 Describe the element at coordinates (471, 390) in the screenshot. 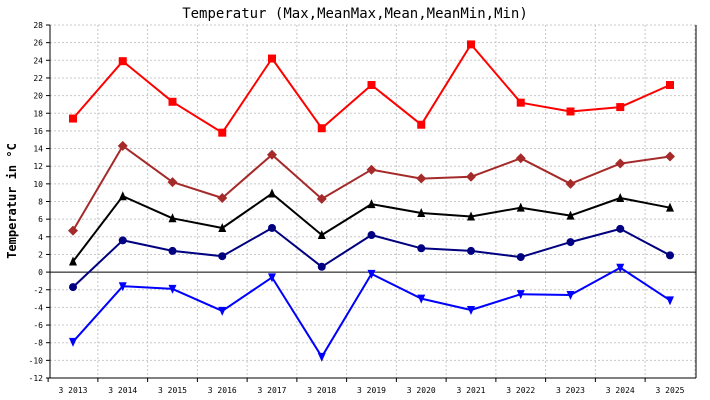

I see `x-tick-label: 3 2021` at that location.